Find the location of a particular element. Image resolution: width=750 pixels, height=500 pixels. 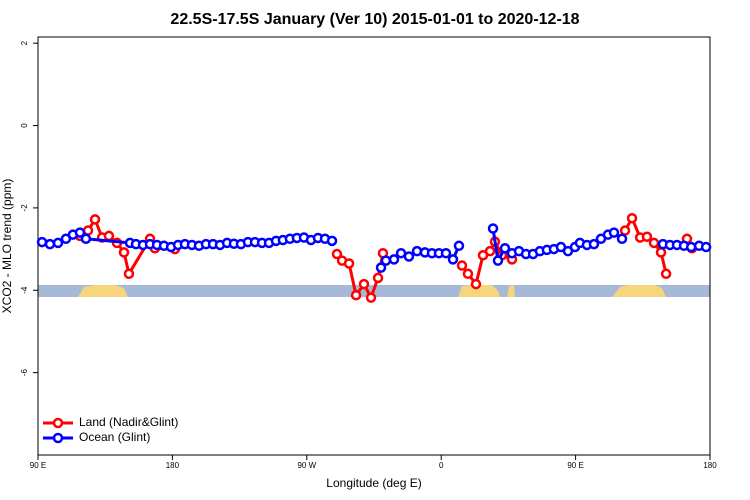

y-tick-label: -6 is located at coordinates (24, 373).